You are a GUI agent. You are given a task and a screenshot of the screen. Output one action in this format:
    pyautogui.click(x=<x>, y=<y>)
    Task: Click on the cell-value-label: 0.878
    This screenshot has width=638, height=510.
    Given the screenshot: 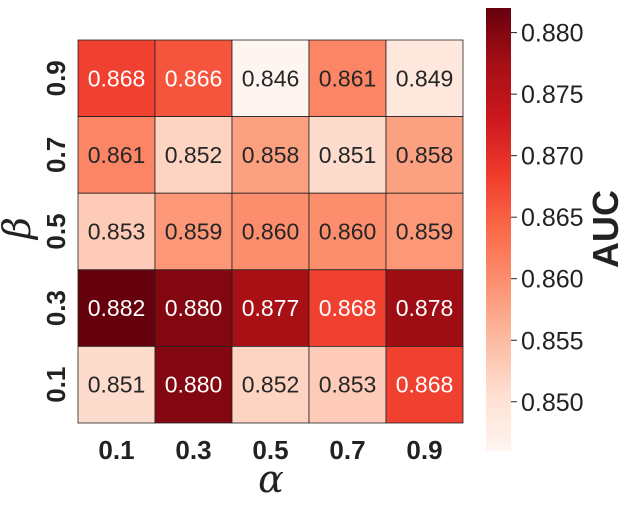 What is the action you would take?
    pyautogui.click(x=425, y=308)
    